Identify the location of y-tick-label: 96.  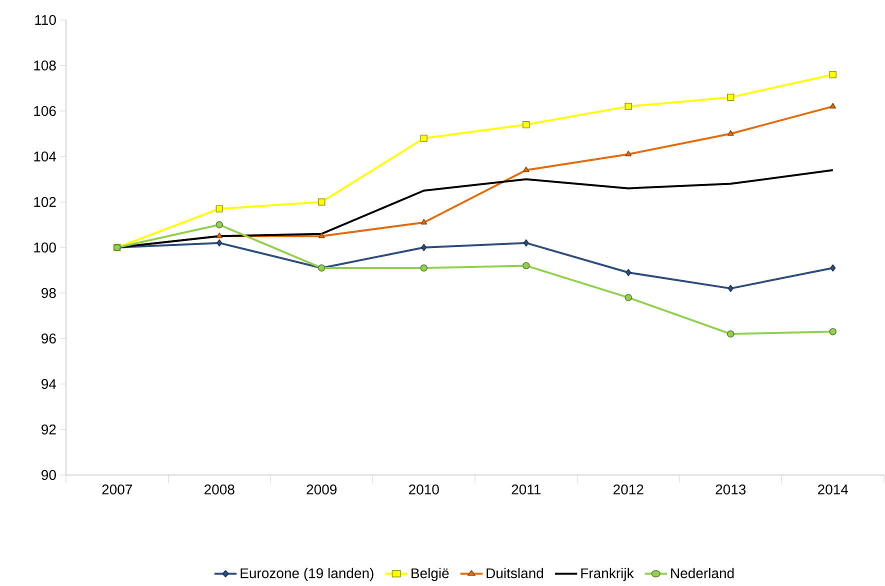
(49, 339).